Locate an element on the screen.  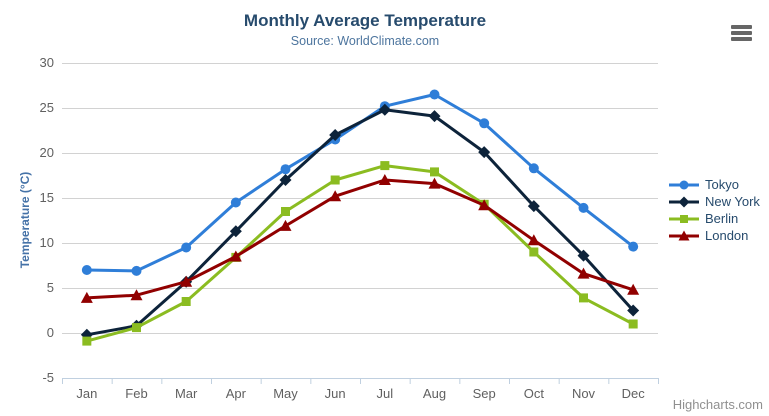
y-axis-label: 0 is located at coordinates (50, 332).